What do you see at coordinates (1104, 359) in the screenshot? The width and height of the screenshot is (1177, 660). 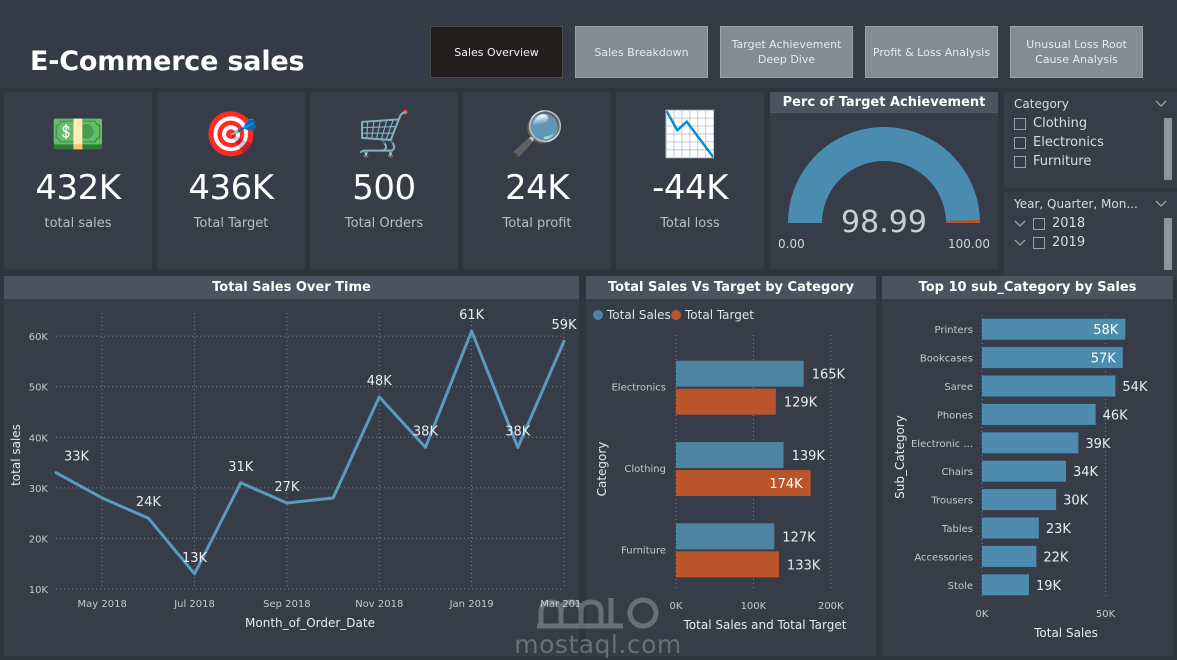 I see `svg-text: 57K` at bounding box center [1104, 359].